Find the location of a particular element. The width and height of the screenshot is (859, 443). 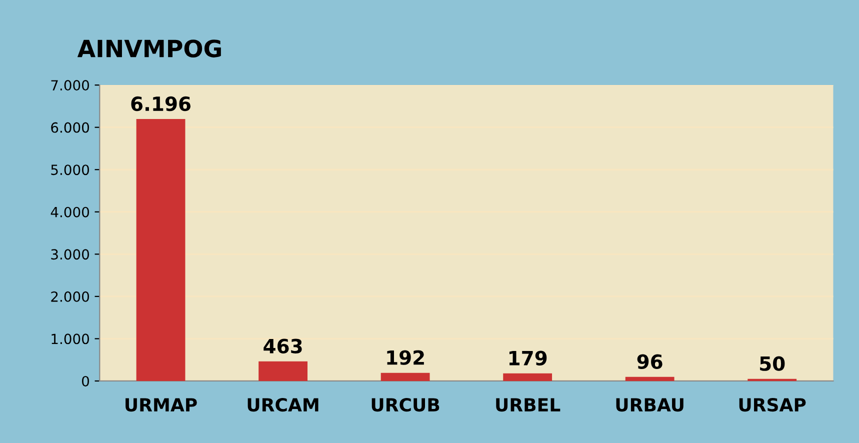

x-tick-label: URCAM is located at coordinates (283, 405).